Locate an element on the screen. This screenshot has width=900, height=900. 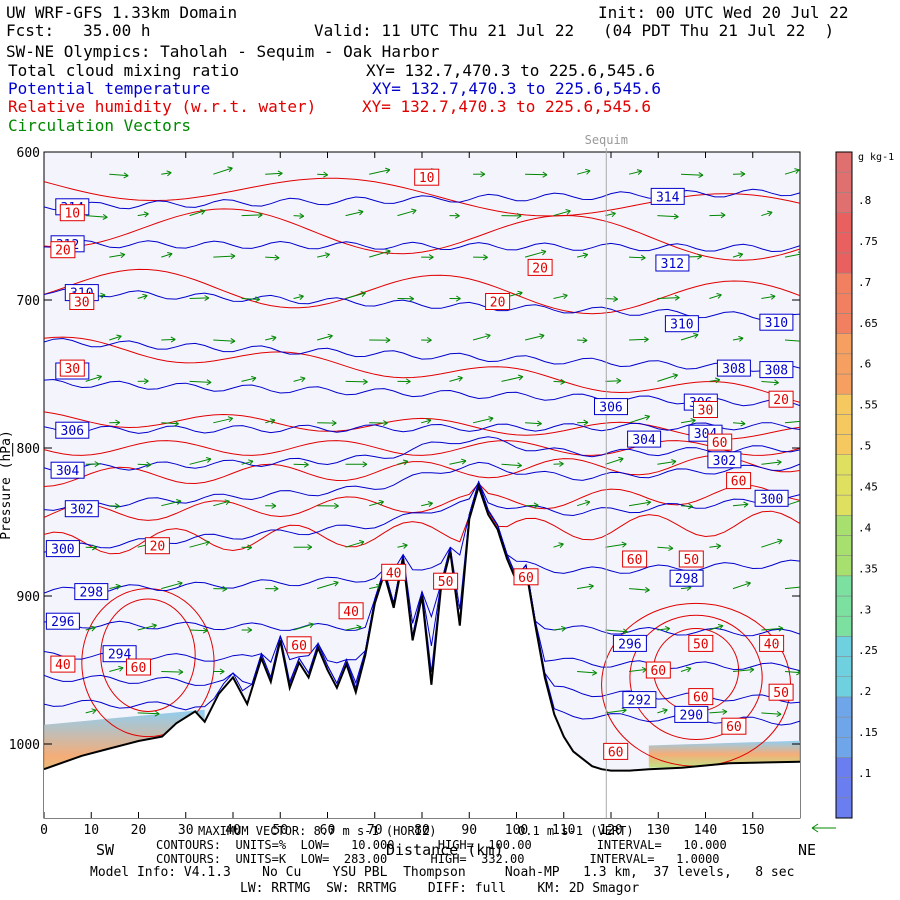
theta-label: 310 is located at coordinates (776, 323).